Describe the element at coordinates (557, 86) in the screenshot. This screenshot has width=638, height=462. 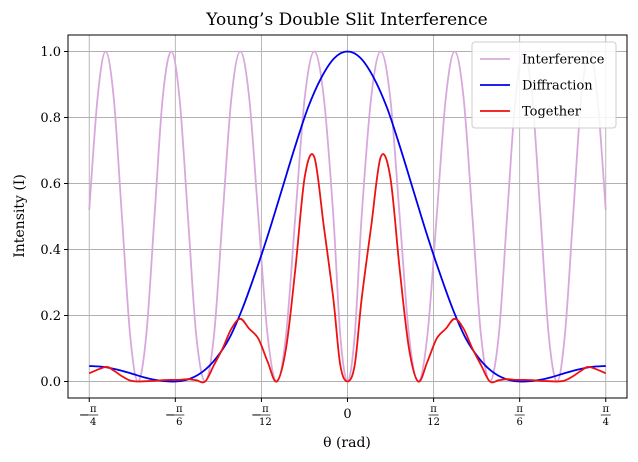
I see `legend-label: Diffraction` at that location.